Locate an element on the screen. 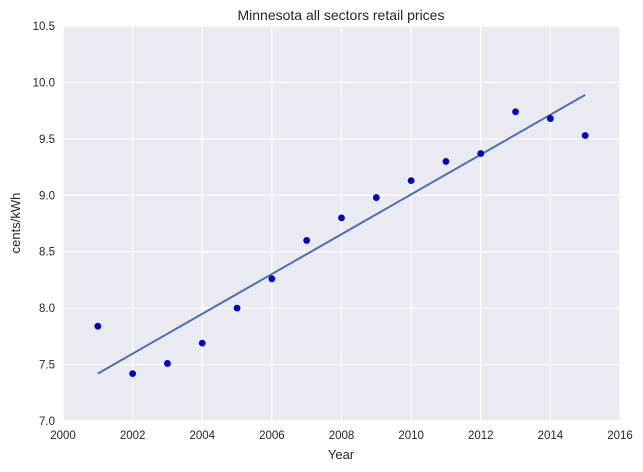 This screenshot has height=472, width=643. x-tick-label: 2008 is located at coordinates (342, 436).